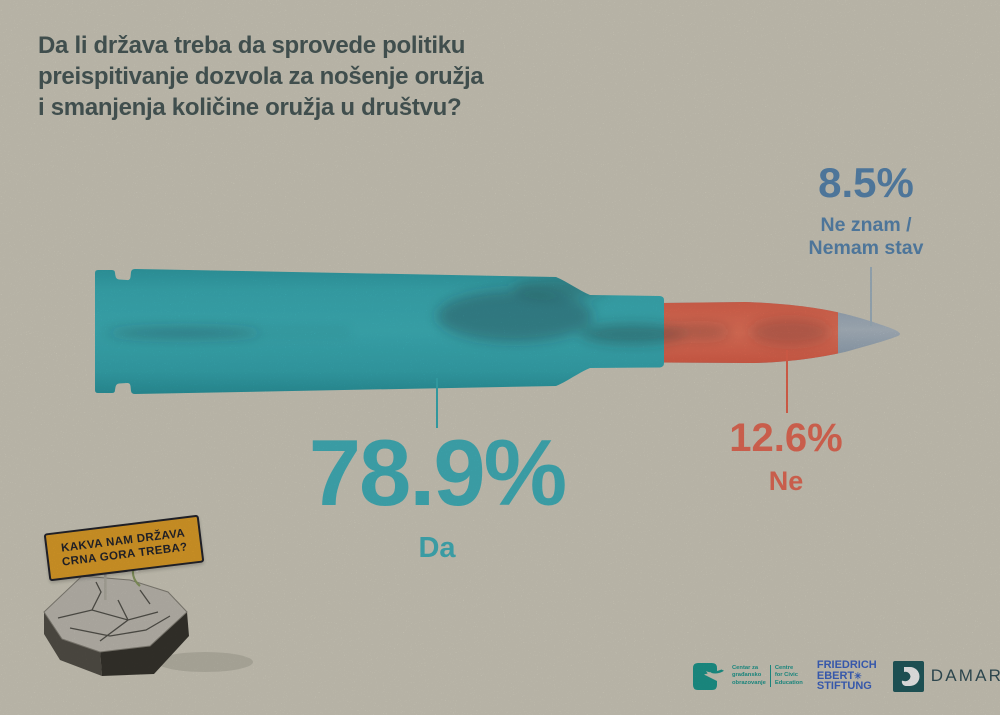 The height and width of the screenshot is (715, 1000). What do you see at coordinates (866, 237) in the screenshot?
I see `result-neznam-label: Ne znam / Nemam stav` at bounding box center [866, 237].